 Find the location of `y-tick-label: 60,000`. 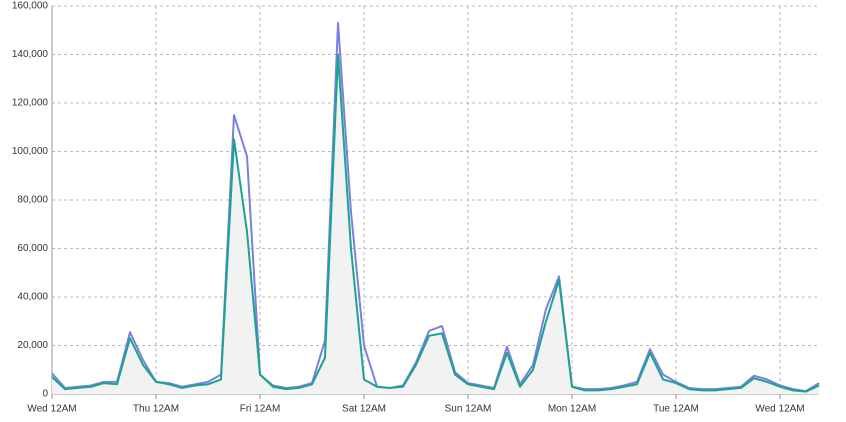

y-tick-label: 60,000 is located at coordinates (32, 248).